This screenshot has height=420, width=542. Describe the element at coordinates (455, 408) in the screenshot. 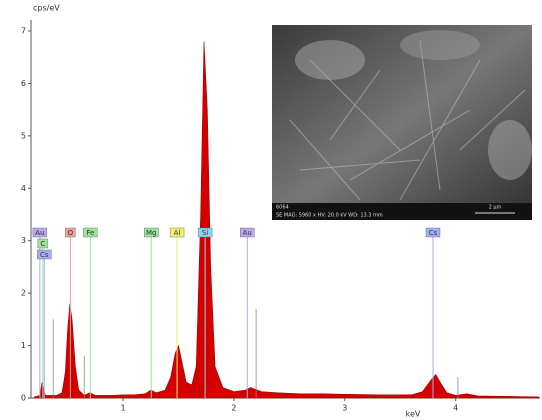

I see `x-tick-label: 4` at that location.